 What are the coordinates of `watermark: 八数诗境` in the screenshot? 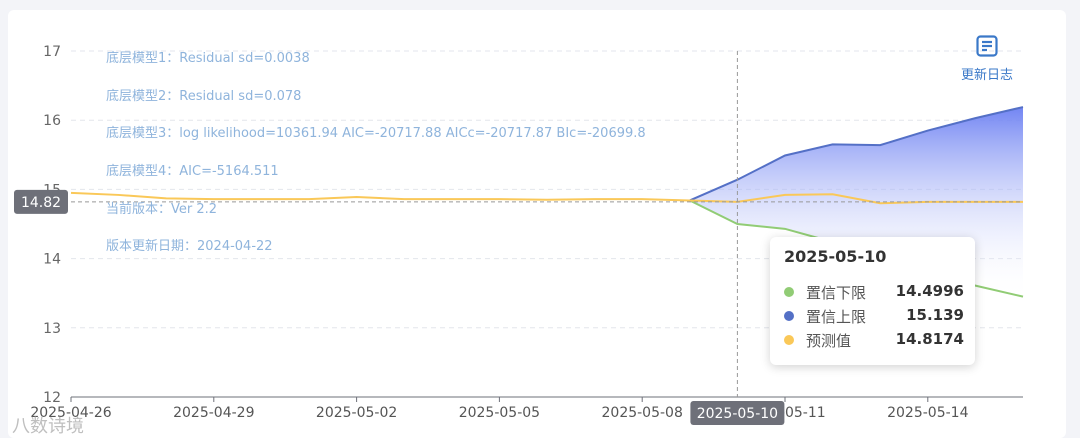 It's located at (48, 426).